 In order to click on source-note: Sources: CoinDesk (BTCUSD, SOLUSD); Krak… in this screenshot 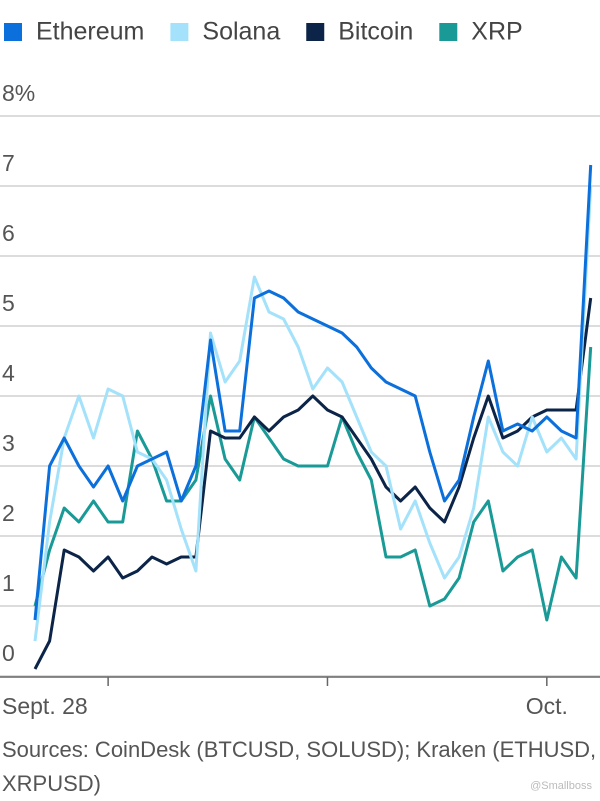, I will do `click(300, 767)`.